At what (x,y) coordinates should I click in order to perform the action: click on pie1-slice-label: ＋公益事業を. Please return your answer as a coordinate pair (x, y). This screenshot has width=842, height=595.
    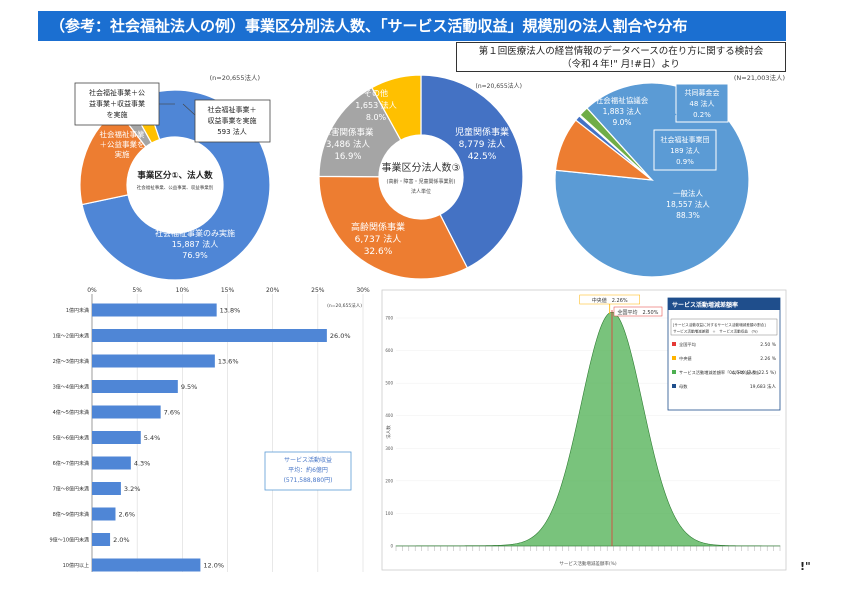
    Looking at the image, I should click on (122, 144).